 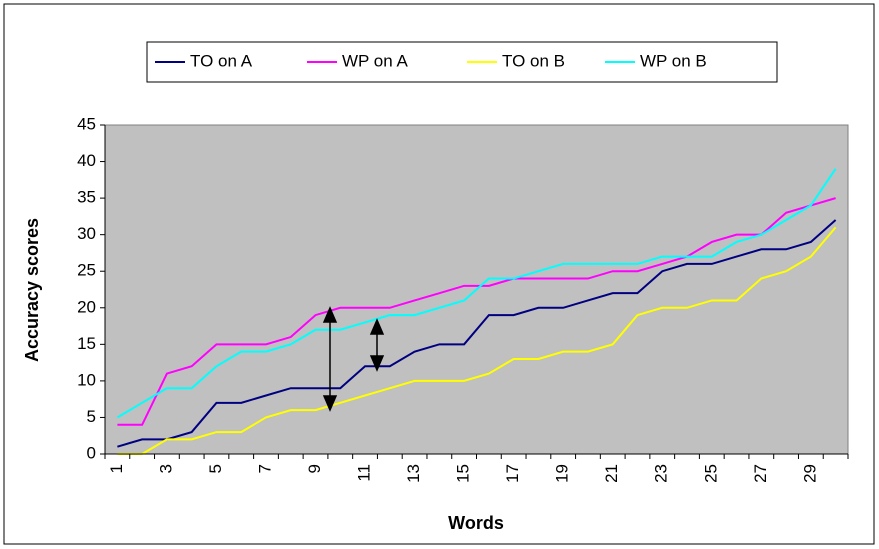 What do you see at coordinates (364, 473) in the screenshot?
I see `x-tick-label: 11` at bounding box center [364, 473].